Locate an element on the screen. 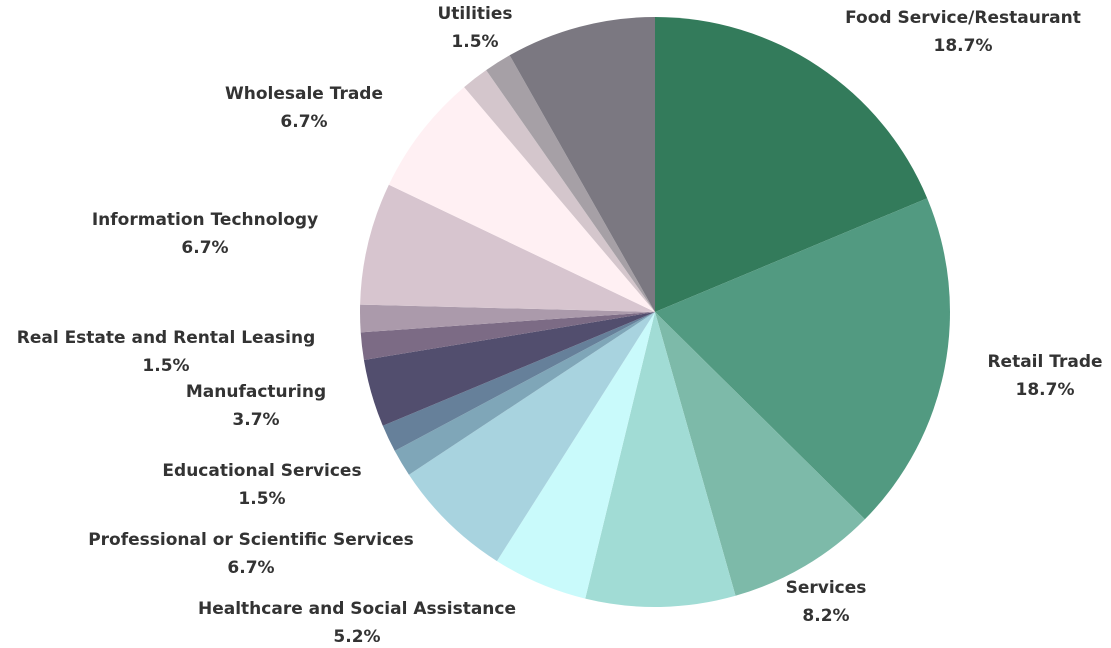  slice-value-label: 5.2% is located at coordinates (356, 637).